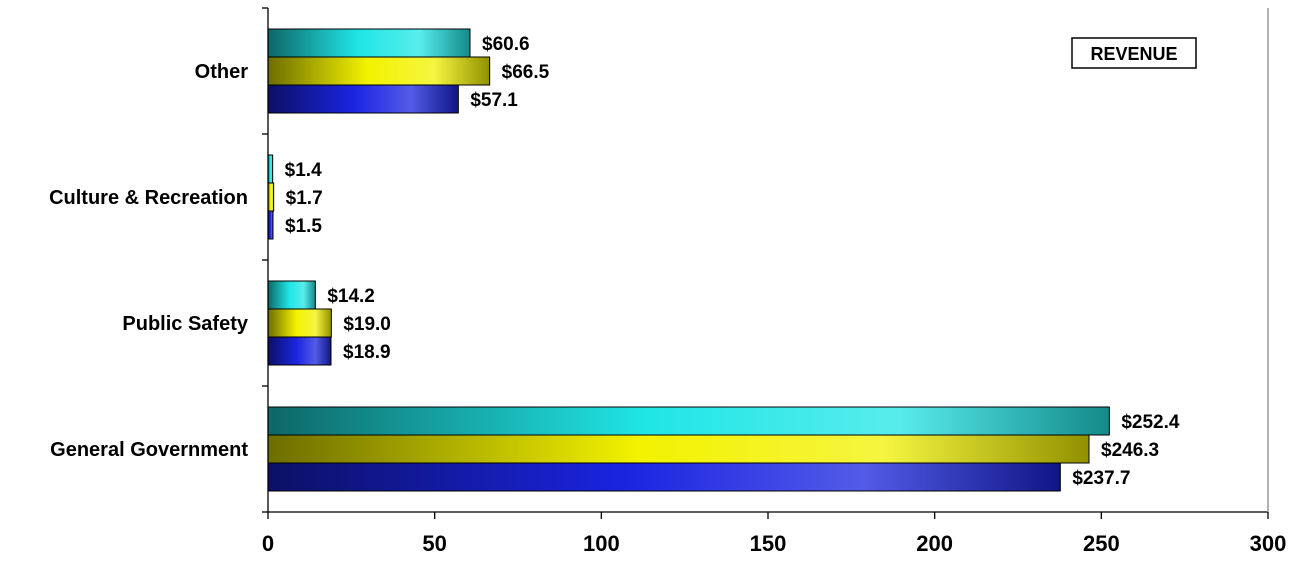 The image size is (1299, 567). What do you see at coordinates (526, 72) in the screenshot?
I see `data-label-other-series-2: $66.5` at bounding box center [526, 72].